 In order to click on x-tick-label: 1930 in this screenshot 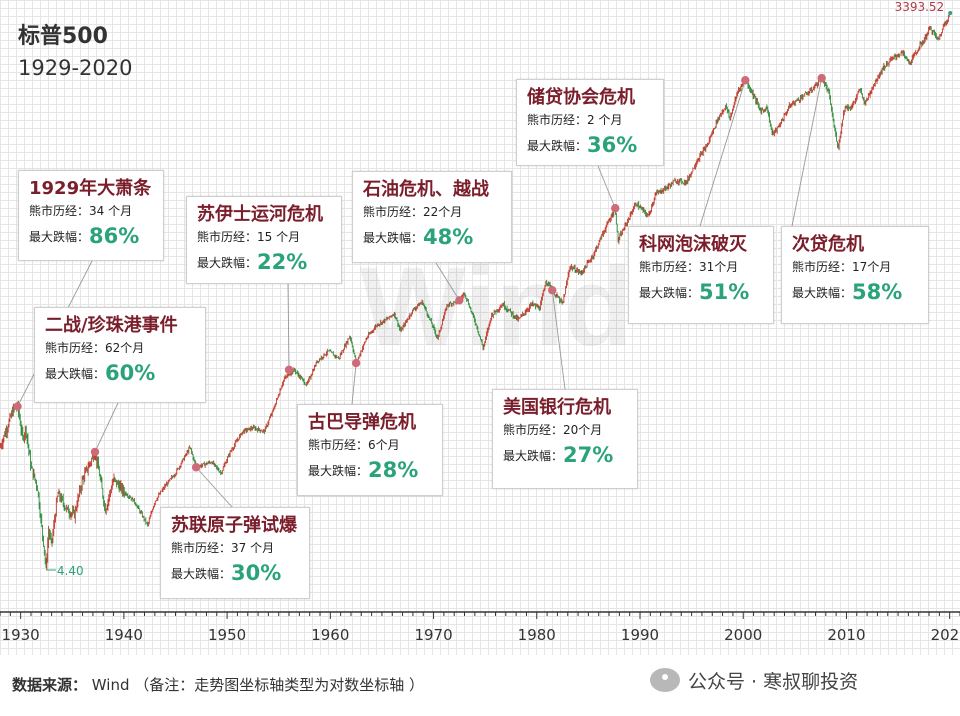, I will do `click(21, 635)`.